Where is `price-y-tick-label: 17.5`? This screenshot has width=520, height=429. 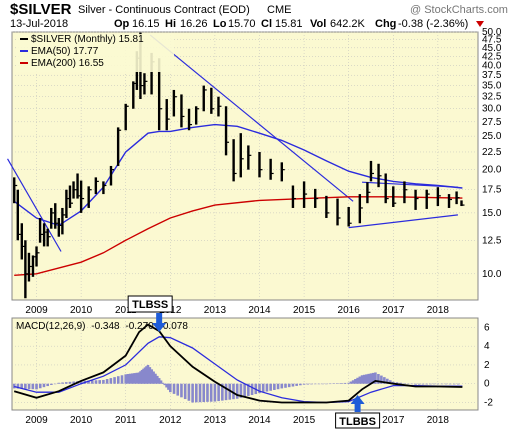 price-y-tick-label: 17.5 is located at coordinates (492, 190).